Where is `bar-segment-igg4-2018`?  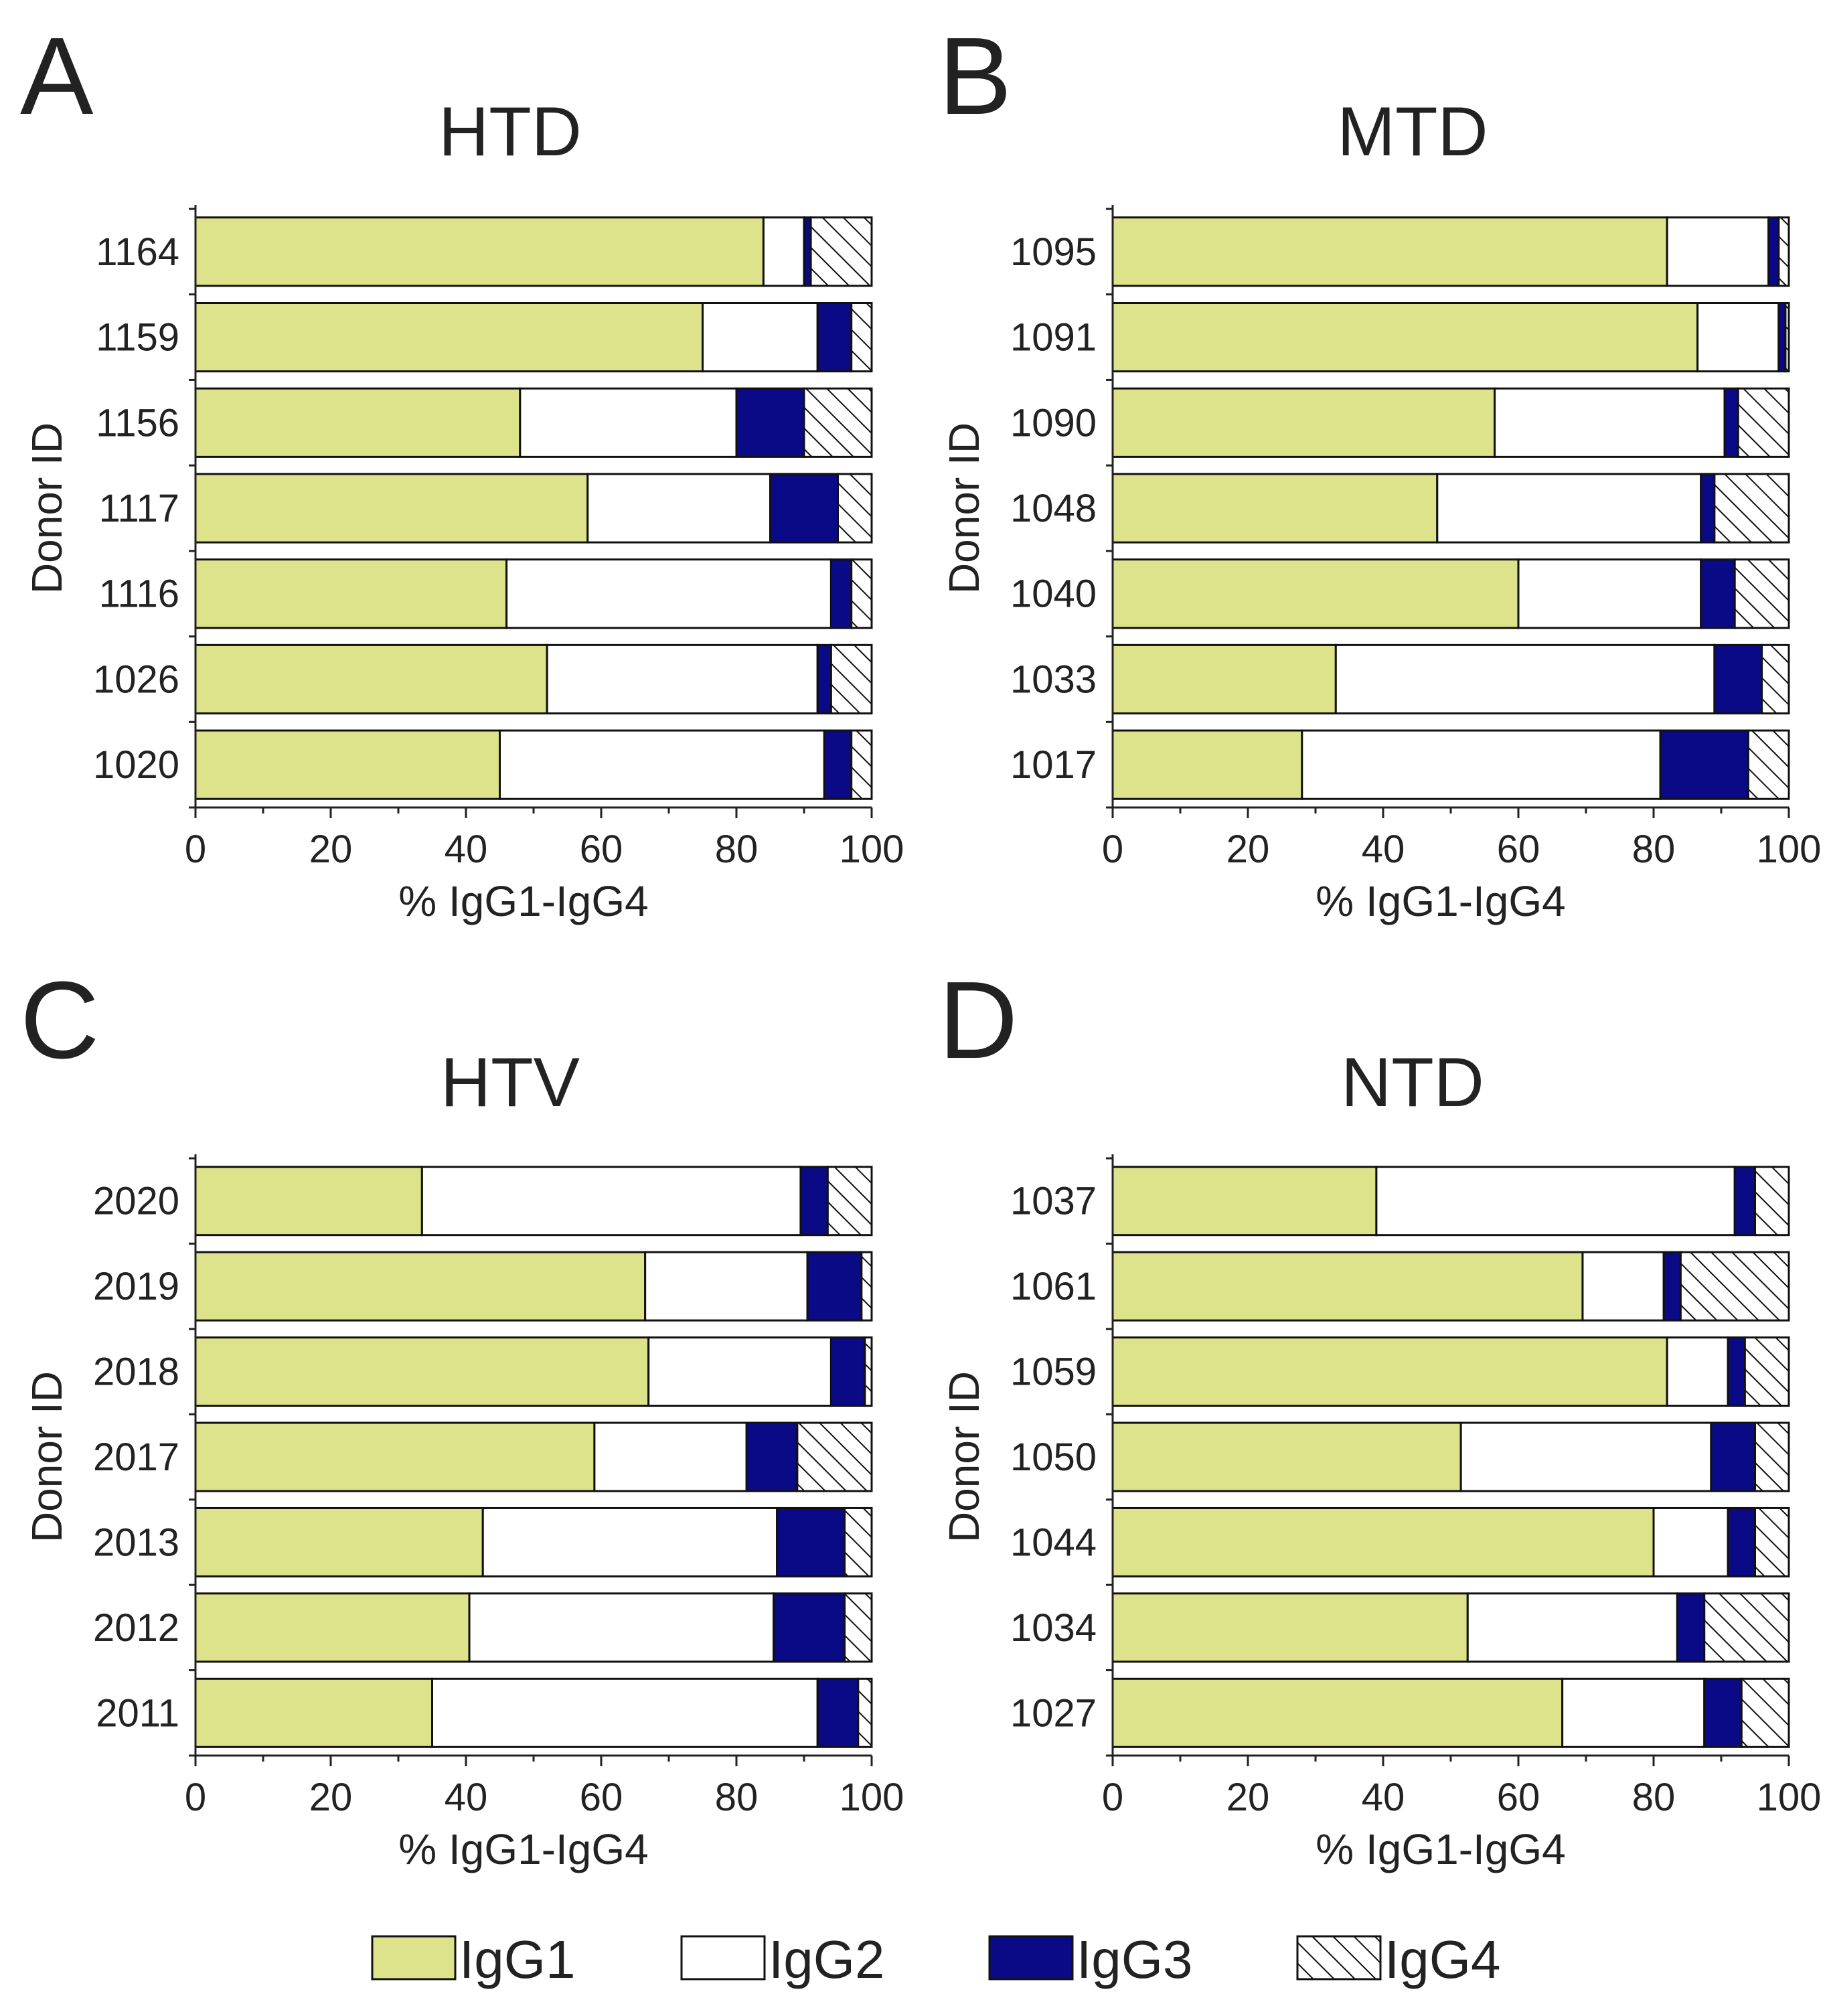
bar-segment-igg4-2018 is located at coordinates (869, 1371).